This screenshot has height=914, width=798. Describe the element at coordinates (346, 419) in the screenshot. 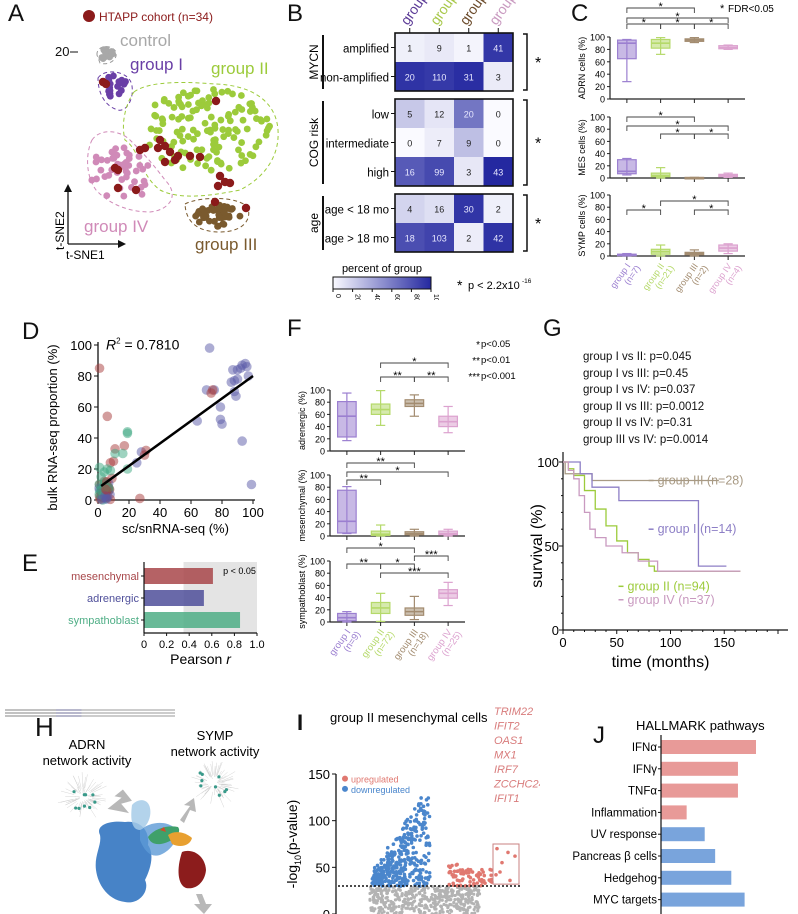

I see `box-iqr` at that location.